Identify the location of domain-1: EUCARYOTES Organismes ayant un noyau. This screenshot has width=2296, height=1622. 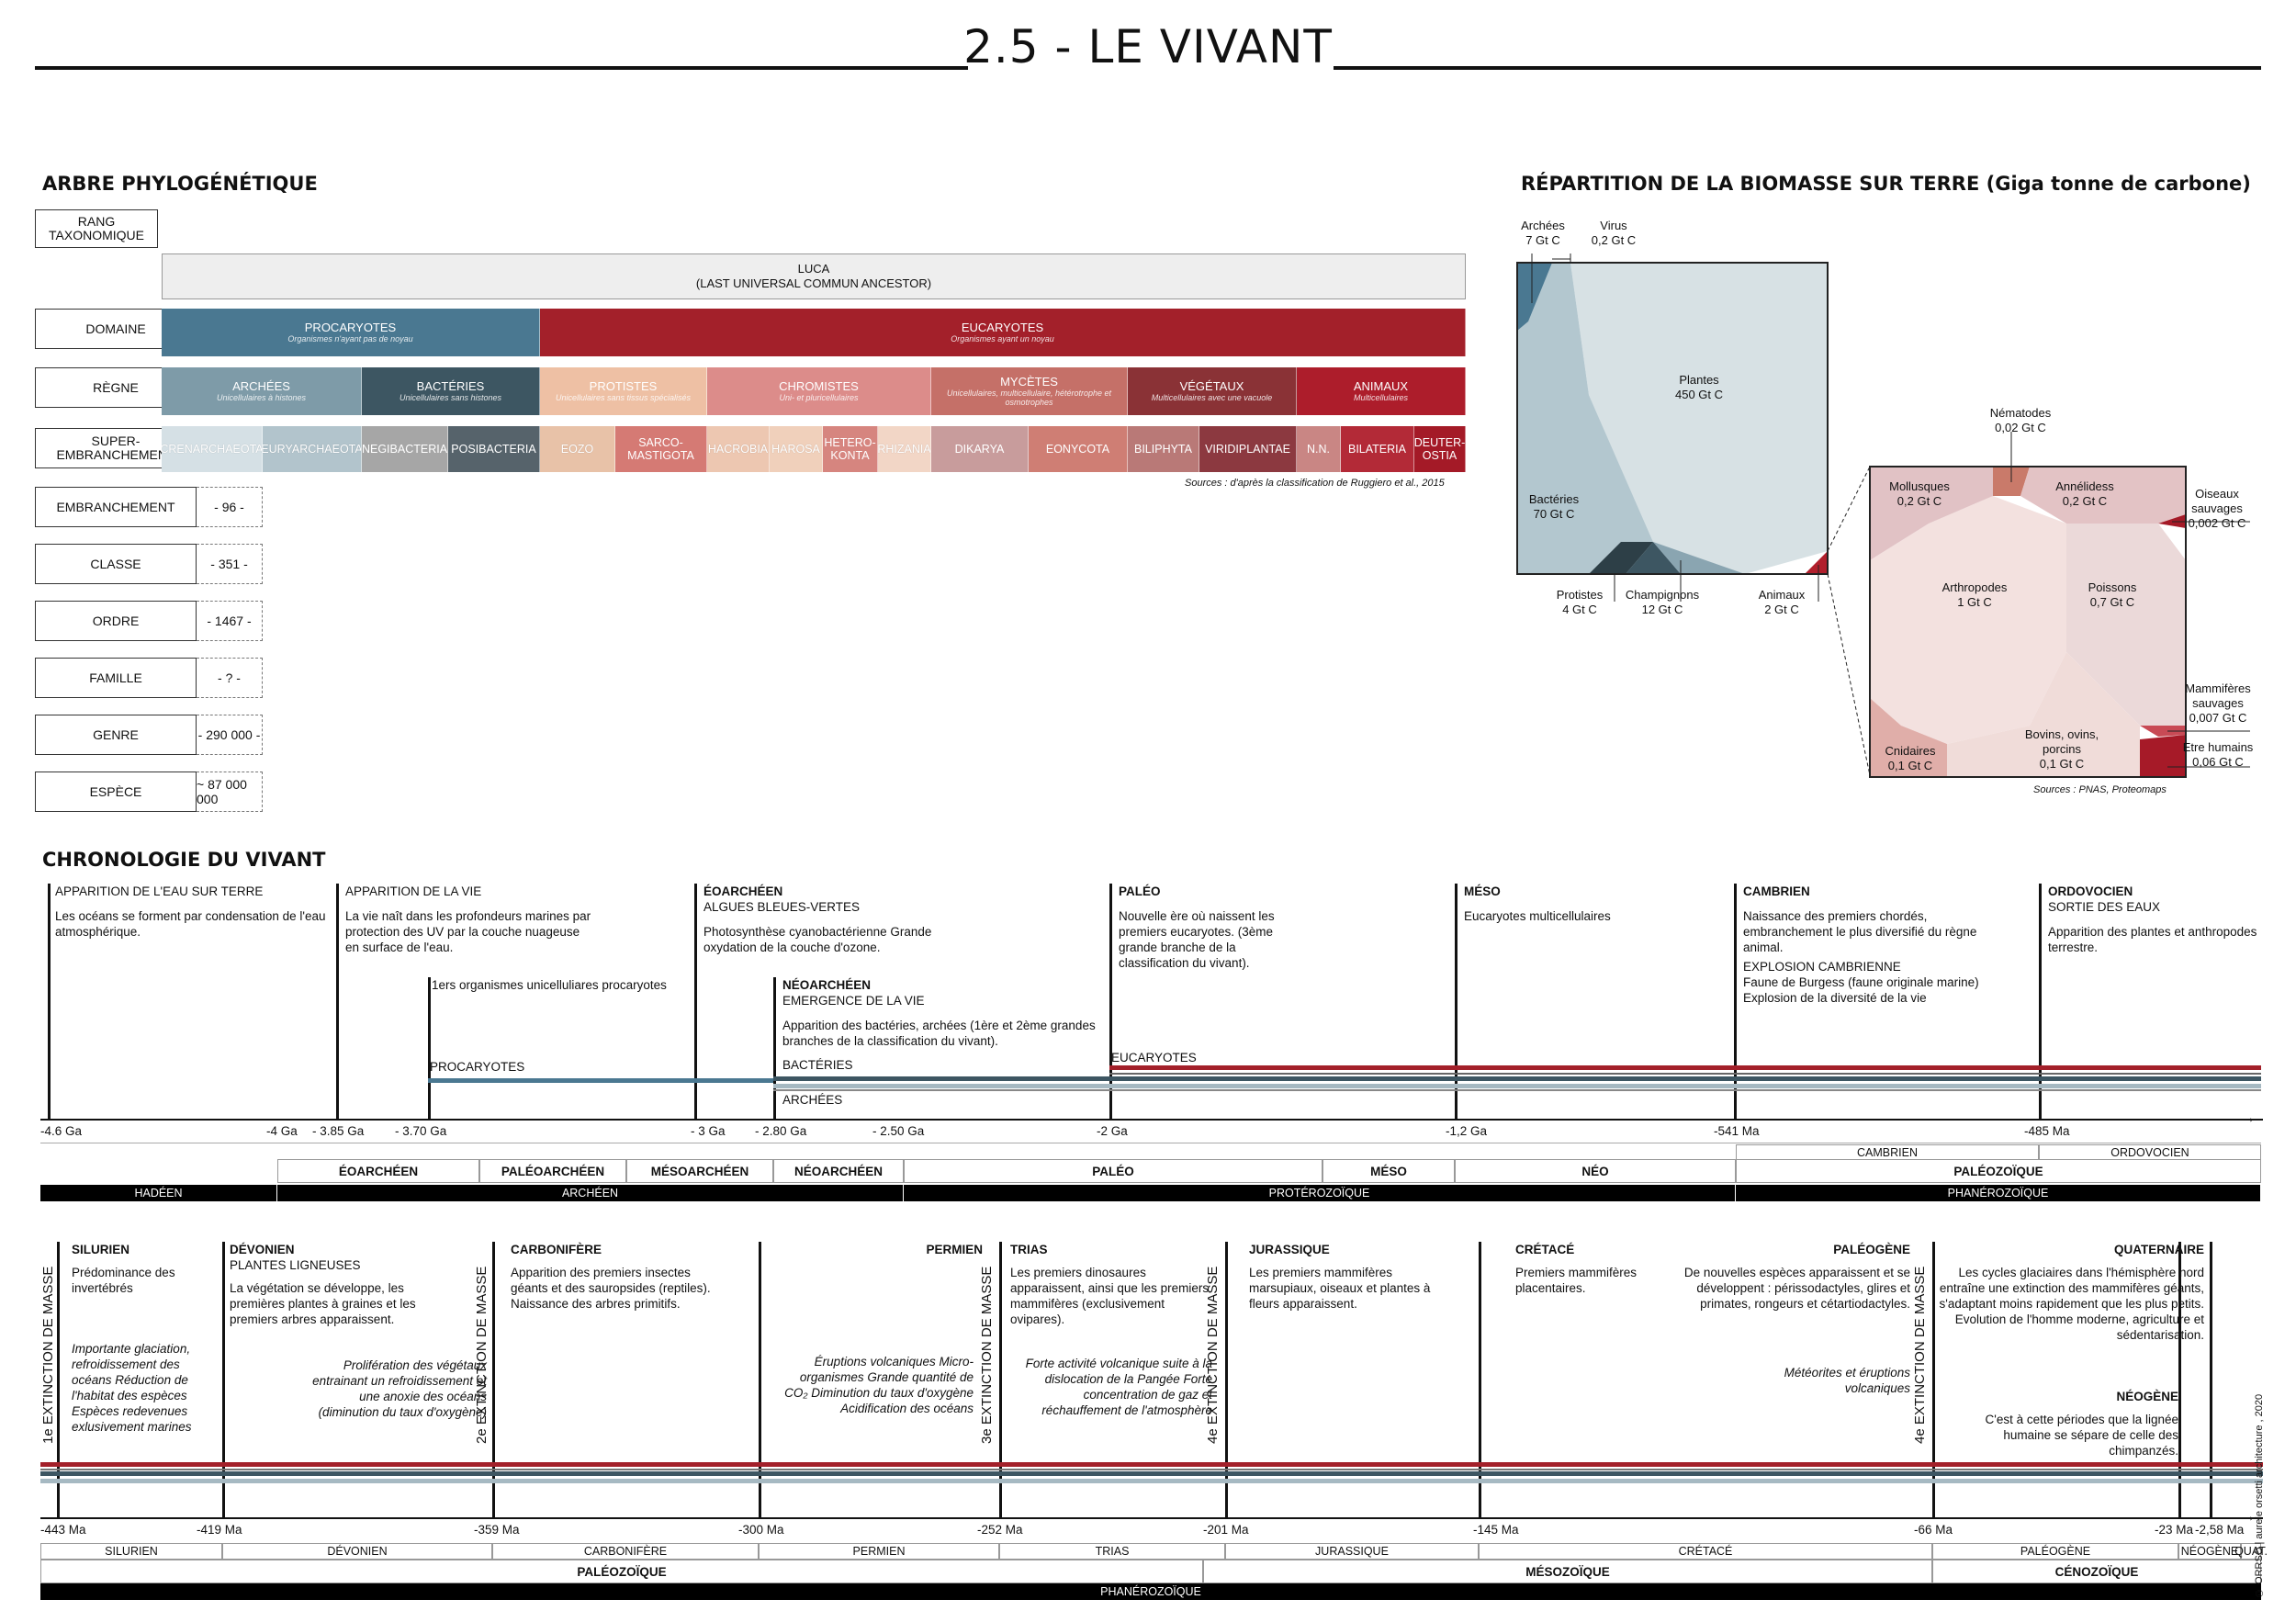
(1003, 332).